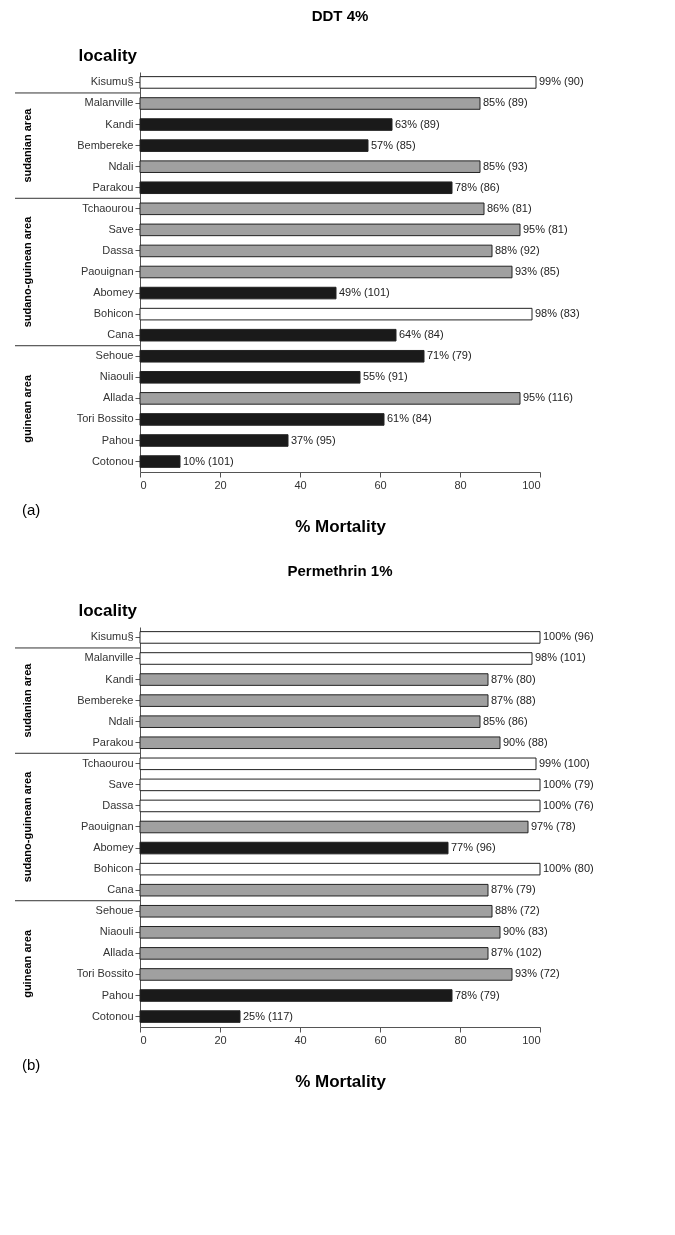  Describe the element at coordinates (105, 699) in the screenshot. I see `y-tick-label: Bembereke` at that location.